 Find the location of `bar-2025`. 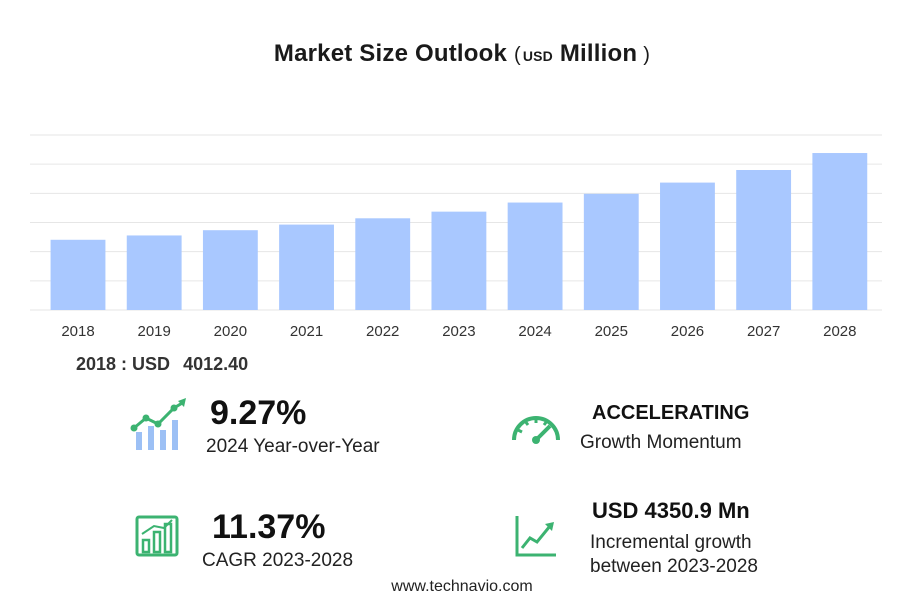

bar-2025 is located at coordinates (611, 251).